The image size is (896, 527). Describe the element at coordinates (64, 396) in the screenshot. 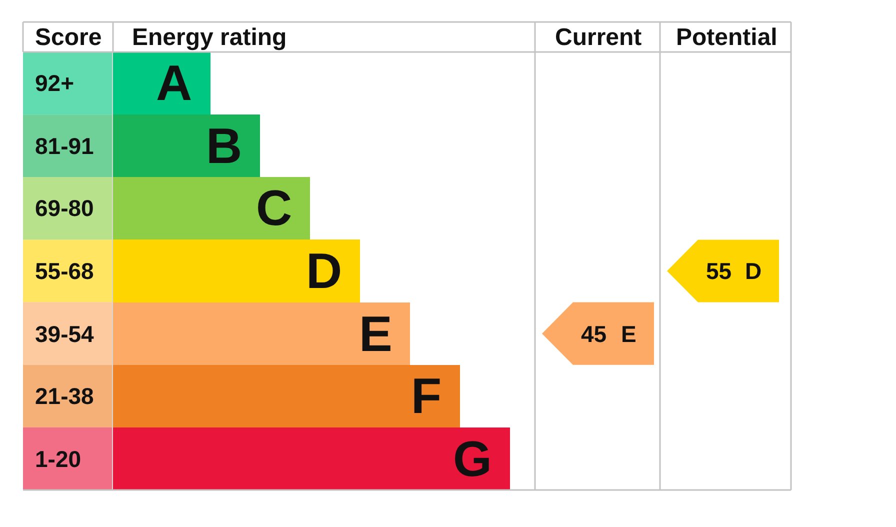

I see `y-tick-label: 21-38` at that location.